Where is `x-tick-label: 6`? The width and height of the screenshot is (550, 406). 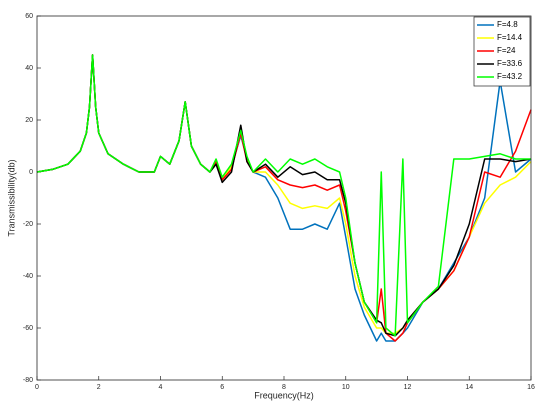 x-tick-label: 6 is located at coordinates (222, 387).